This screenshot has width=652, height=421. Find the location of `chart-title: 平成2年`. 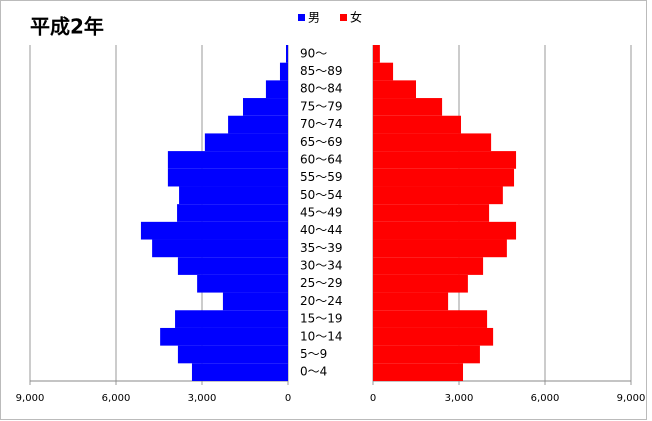

chart-title: 平成2年 is located at coordinates (67, 27).